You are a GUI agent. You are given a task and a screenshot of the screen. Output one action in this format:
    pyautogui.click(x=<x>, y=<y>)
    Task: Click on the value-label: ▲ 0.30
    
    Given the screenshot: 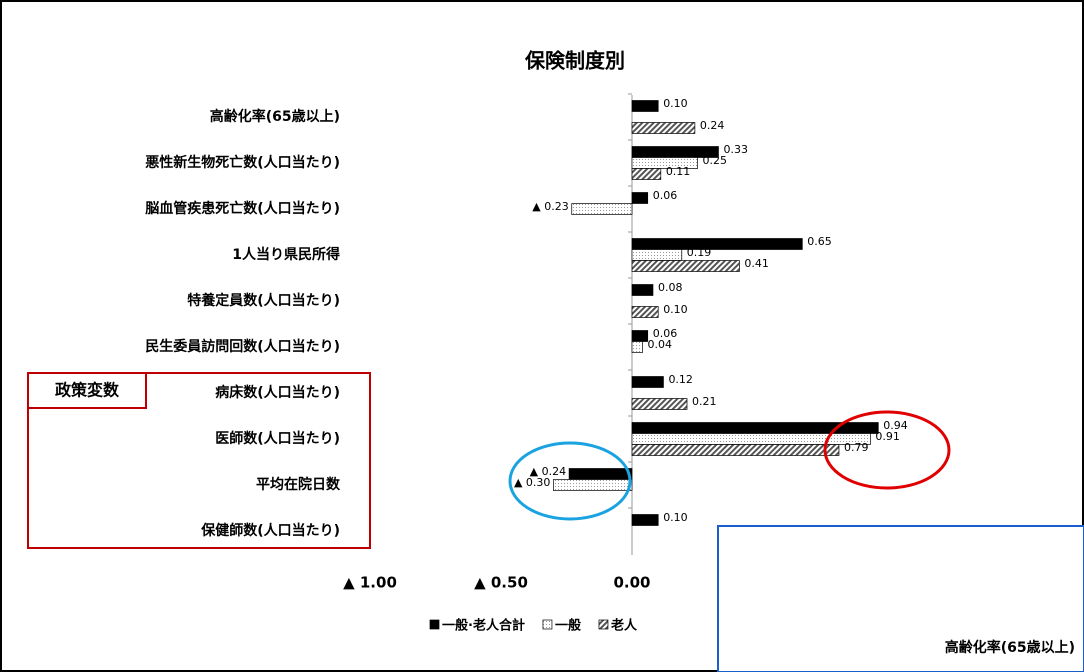 What is the action you would take?
    pyautogui.click(x=532, y=482)
    